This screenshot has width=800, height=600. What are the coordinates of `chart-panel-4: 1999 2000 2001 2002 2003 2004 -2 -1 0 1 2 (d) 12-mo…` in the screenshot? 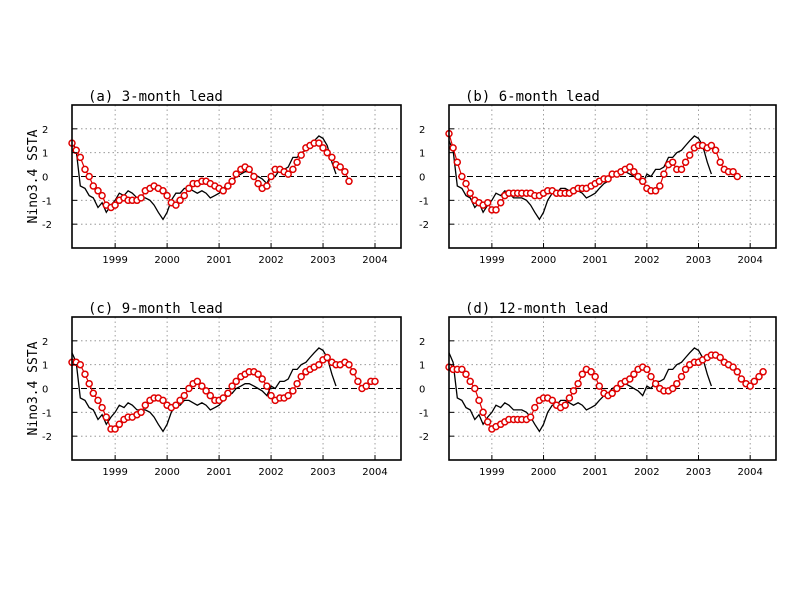 It's located at (598, 389).